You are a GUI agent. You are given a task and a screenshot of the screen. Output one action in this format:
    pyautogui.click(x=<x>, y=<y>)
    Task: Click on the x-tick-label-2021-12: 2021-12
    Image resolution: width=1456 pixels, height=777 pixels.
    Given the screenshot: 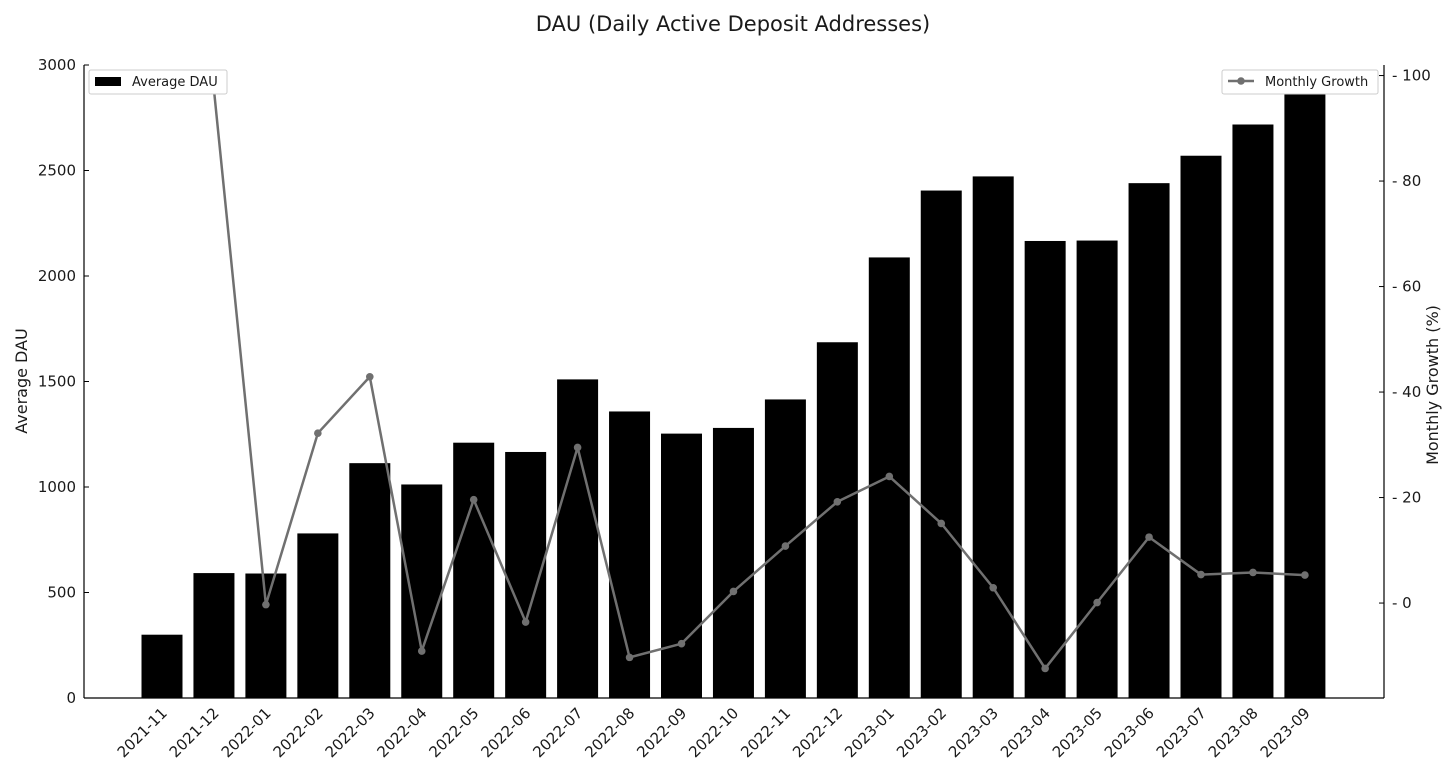 What is the action you would take?
    pyautogui.click(x=194, y=732)
    